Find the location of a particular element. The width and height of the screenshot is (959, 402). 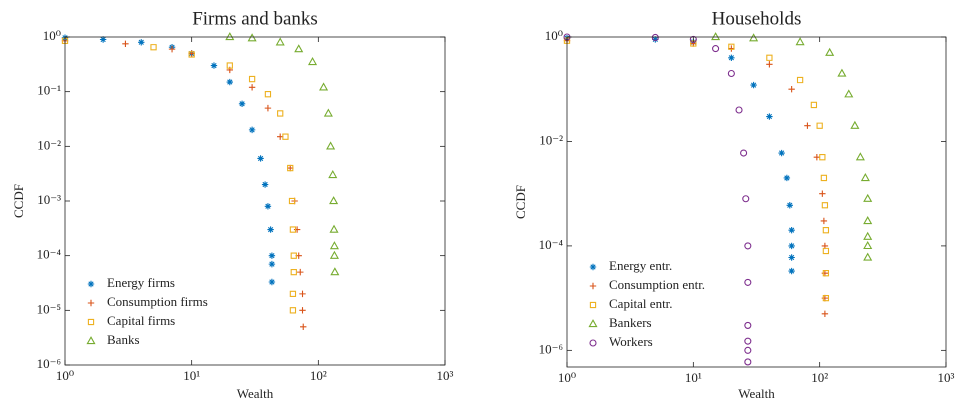

y-axis-label: CCDF is located at coordinates (520, 202).